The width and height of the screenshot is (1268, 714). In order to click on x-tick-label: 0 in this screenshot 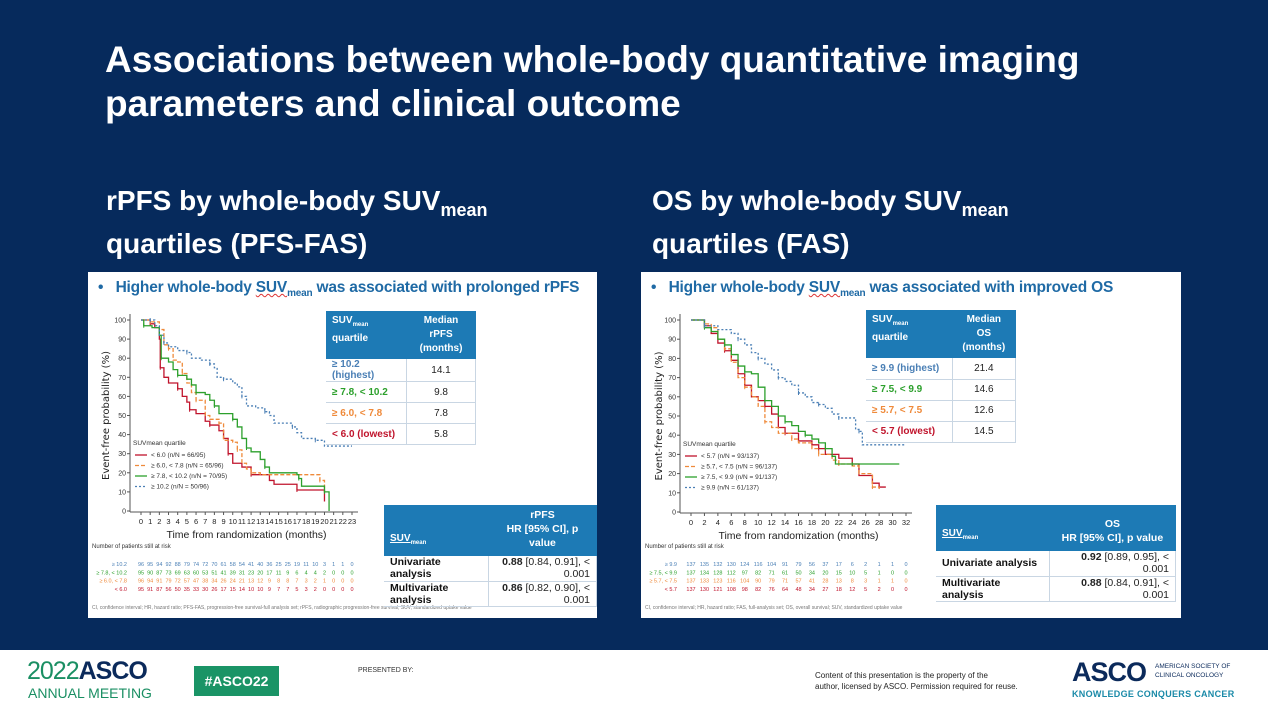, I will do `click(141, 521)`.